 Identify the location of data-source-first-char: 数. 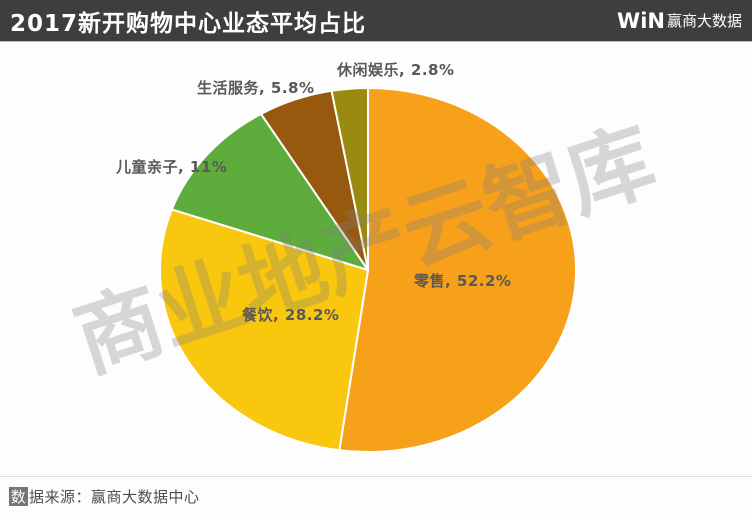
(18, 496).